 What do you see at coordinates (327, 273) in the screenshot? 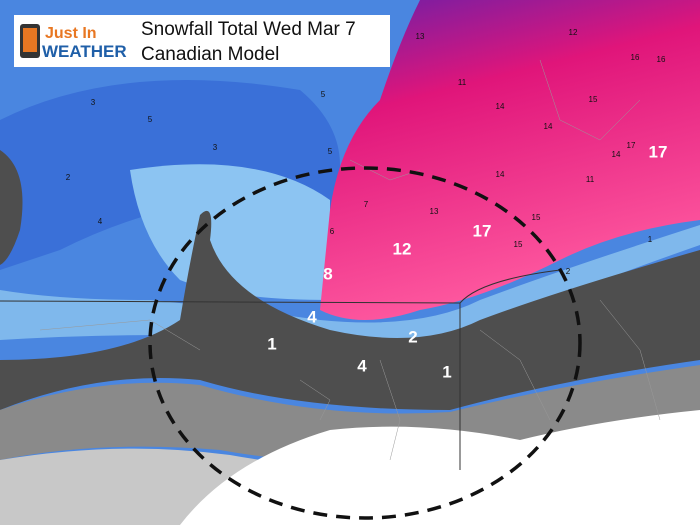
I see `snow-total: 8` at bounding box center [327, 273].